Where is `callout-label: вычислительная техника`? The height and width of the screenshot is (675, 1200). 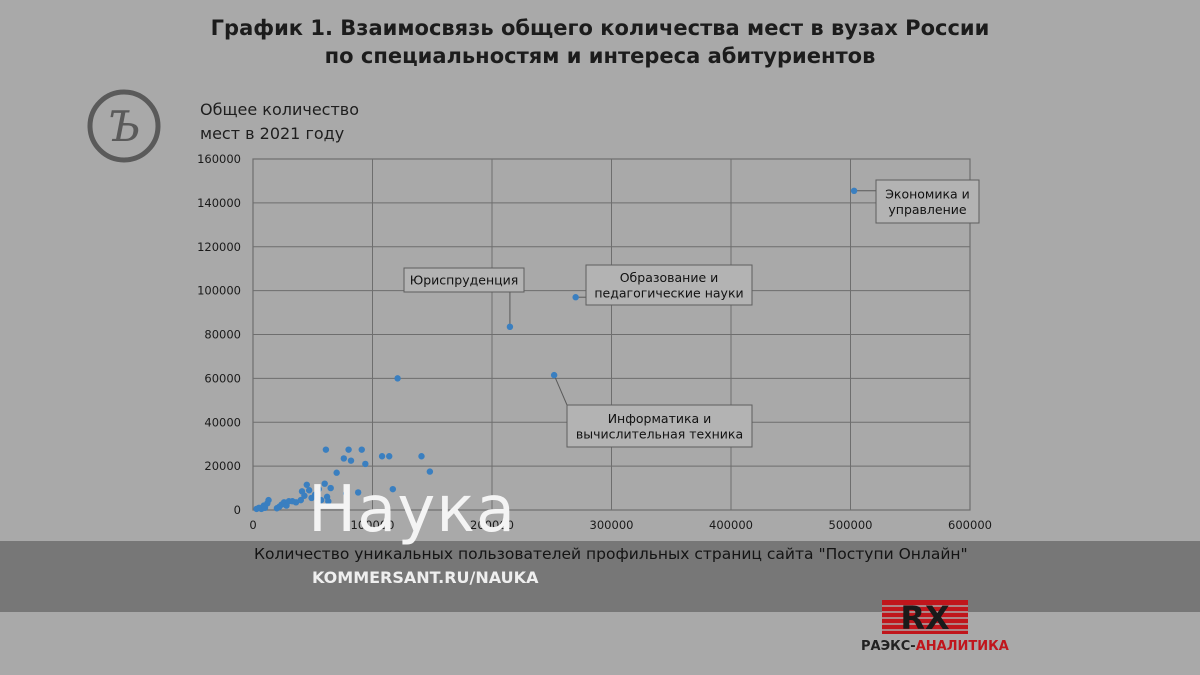 callout-label: вычислительная техника is located at coordinates (659, 433).